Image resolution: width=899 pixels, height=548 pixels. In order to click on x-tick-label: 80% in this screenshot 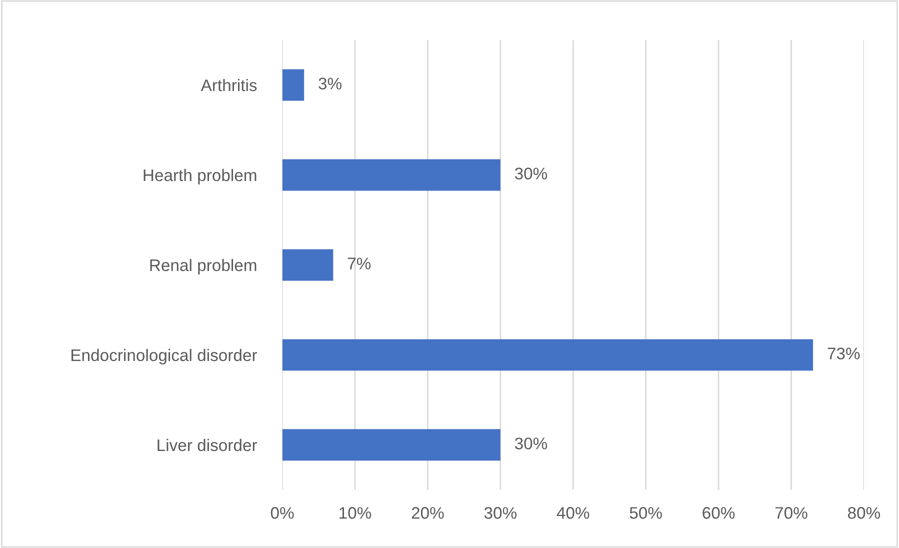, I will do `click(864, 513)`.